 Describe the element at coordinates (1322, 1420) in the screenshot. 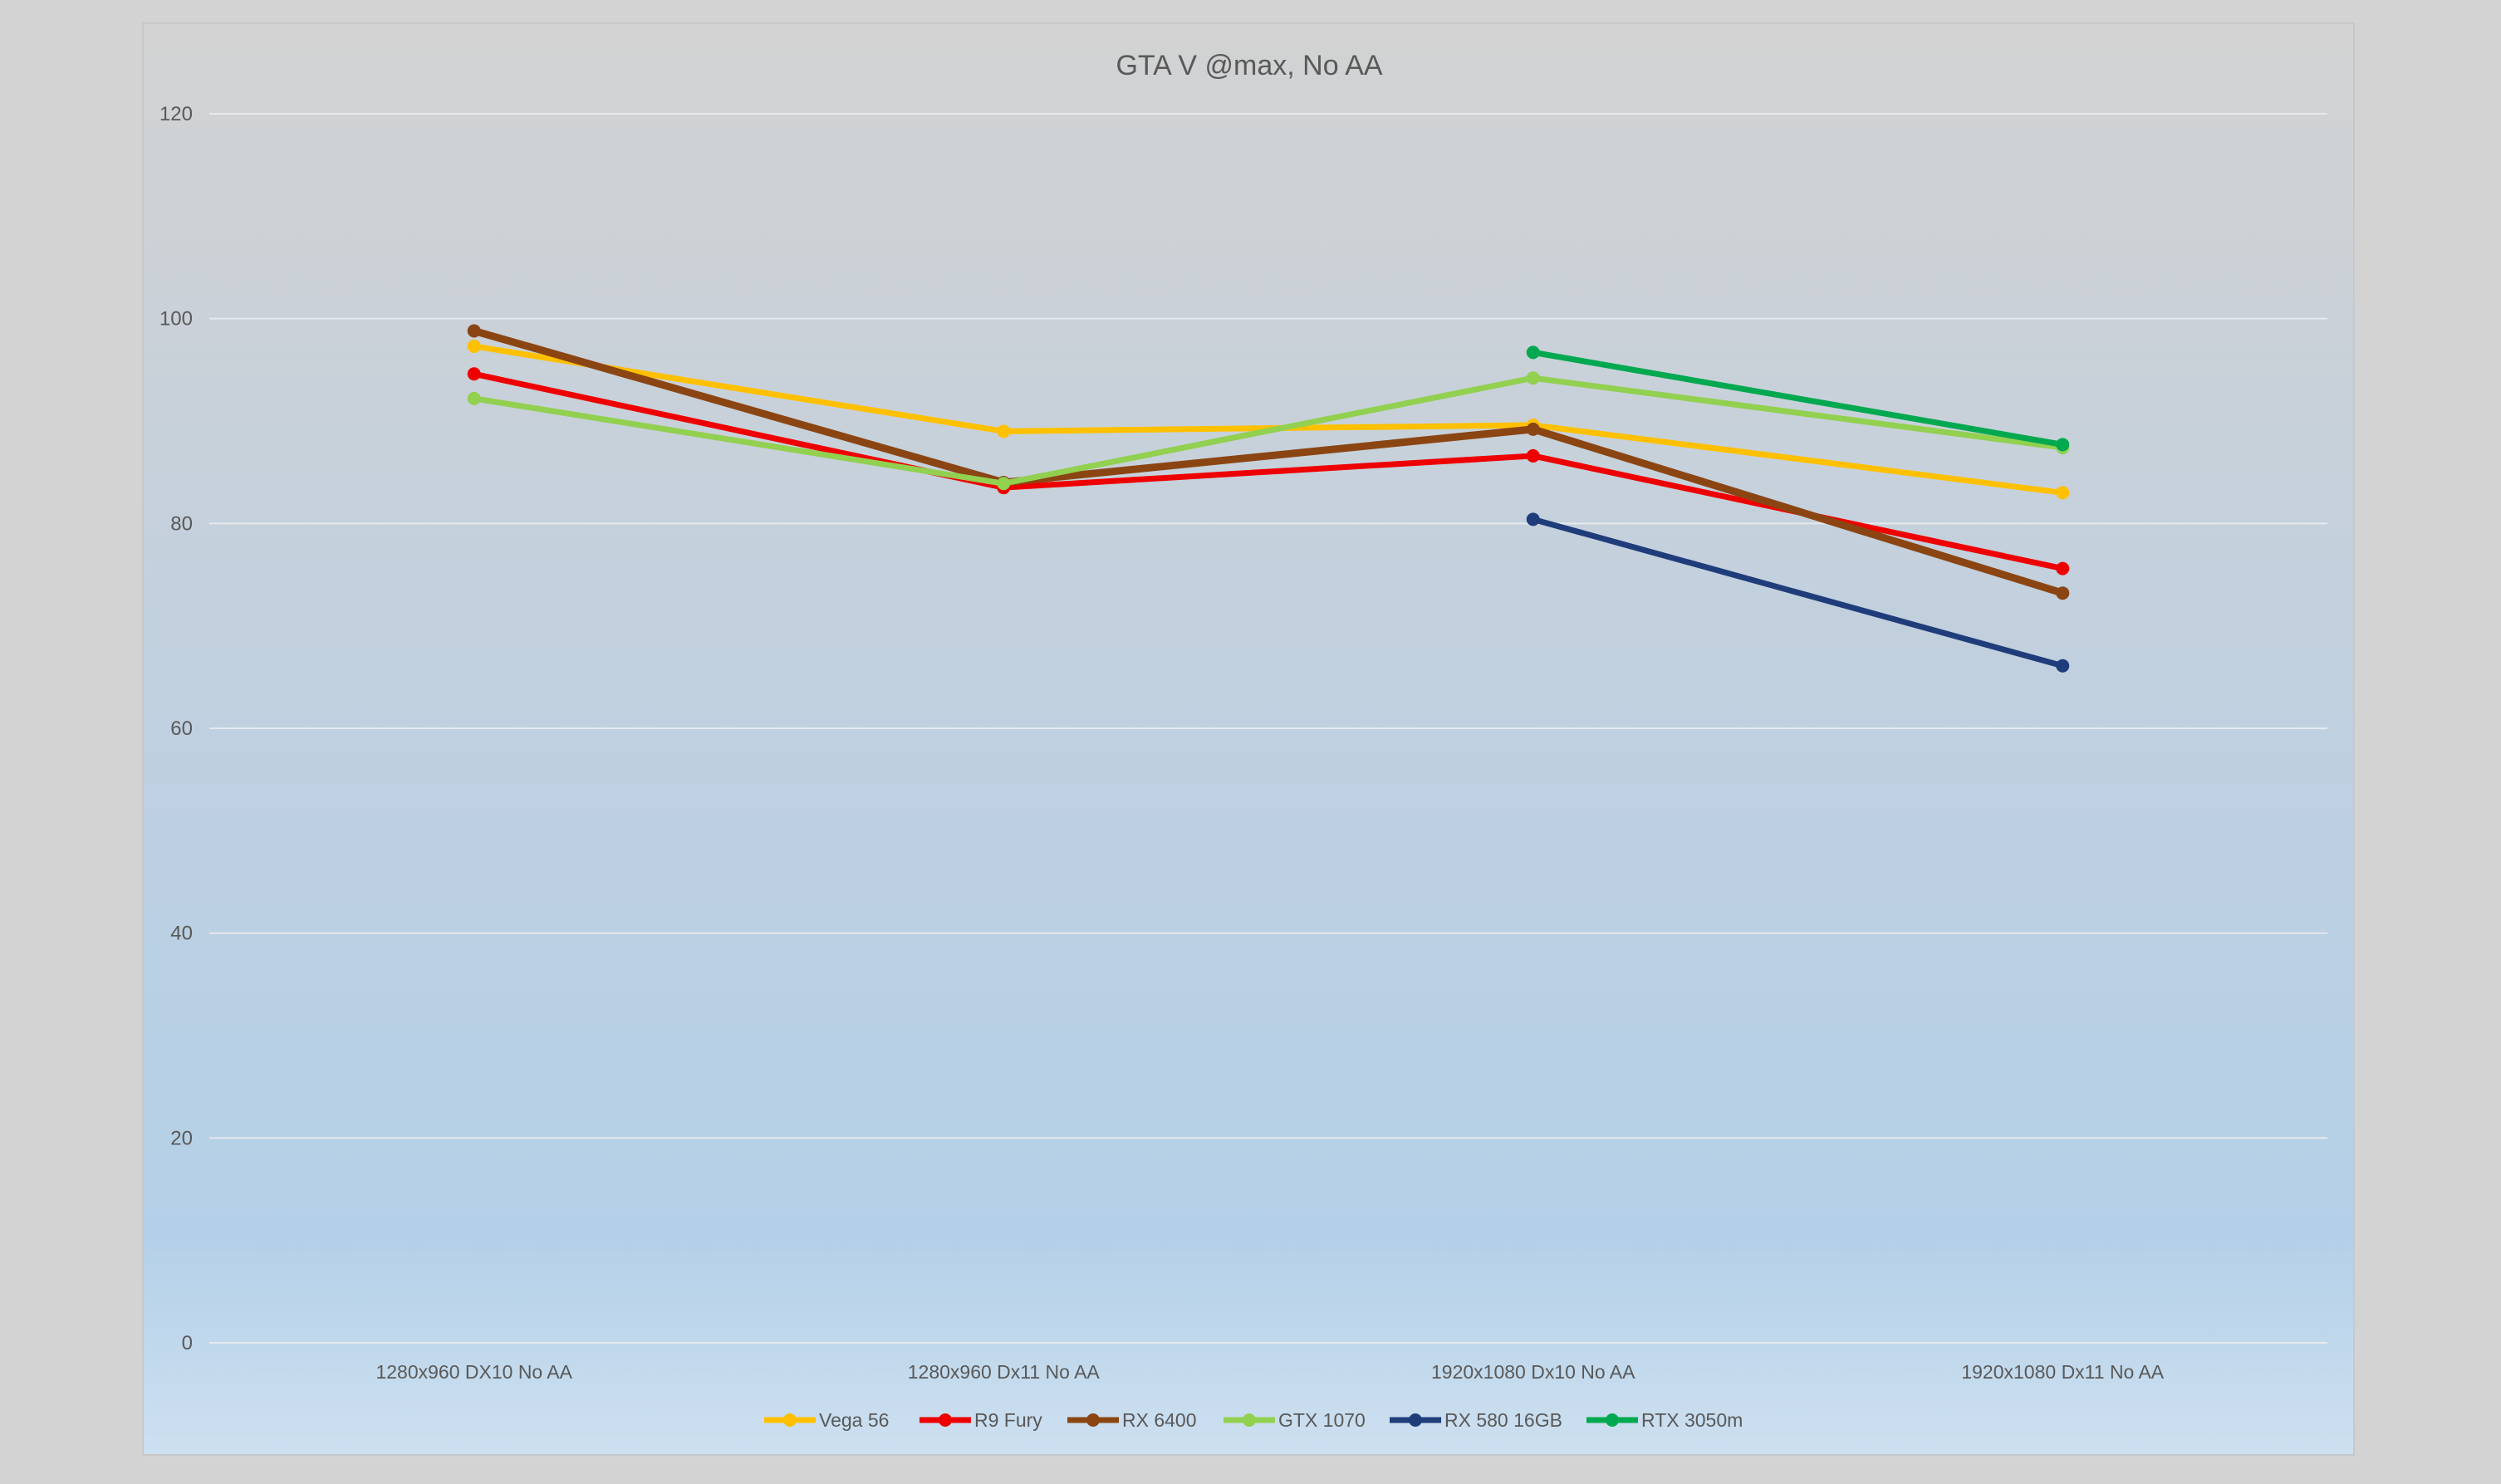

I see `legend-label: GTX 1070` at that location.